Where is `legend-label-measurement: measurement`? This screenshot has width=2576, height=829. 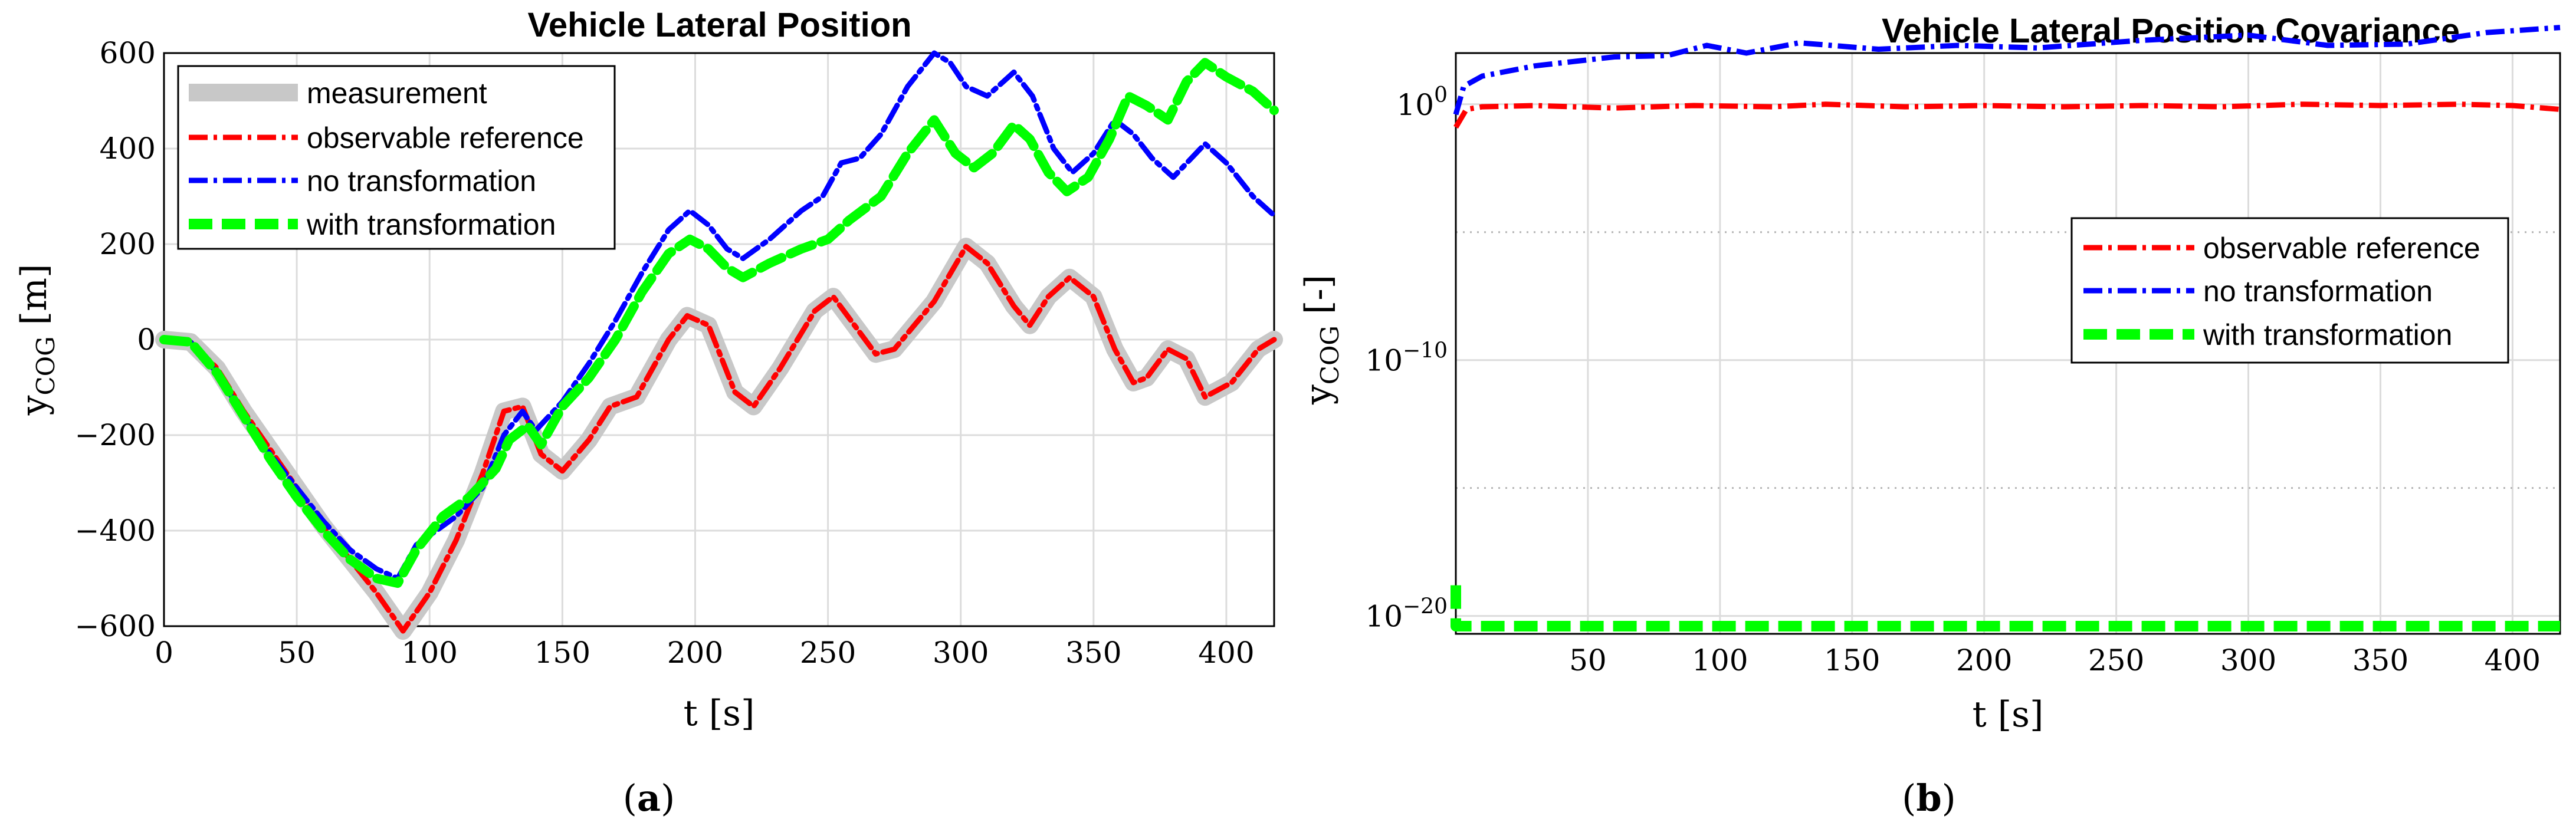
legend-label-measurement: measurement is located at coordinates (397, 93).